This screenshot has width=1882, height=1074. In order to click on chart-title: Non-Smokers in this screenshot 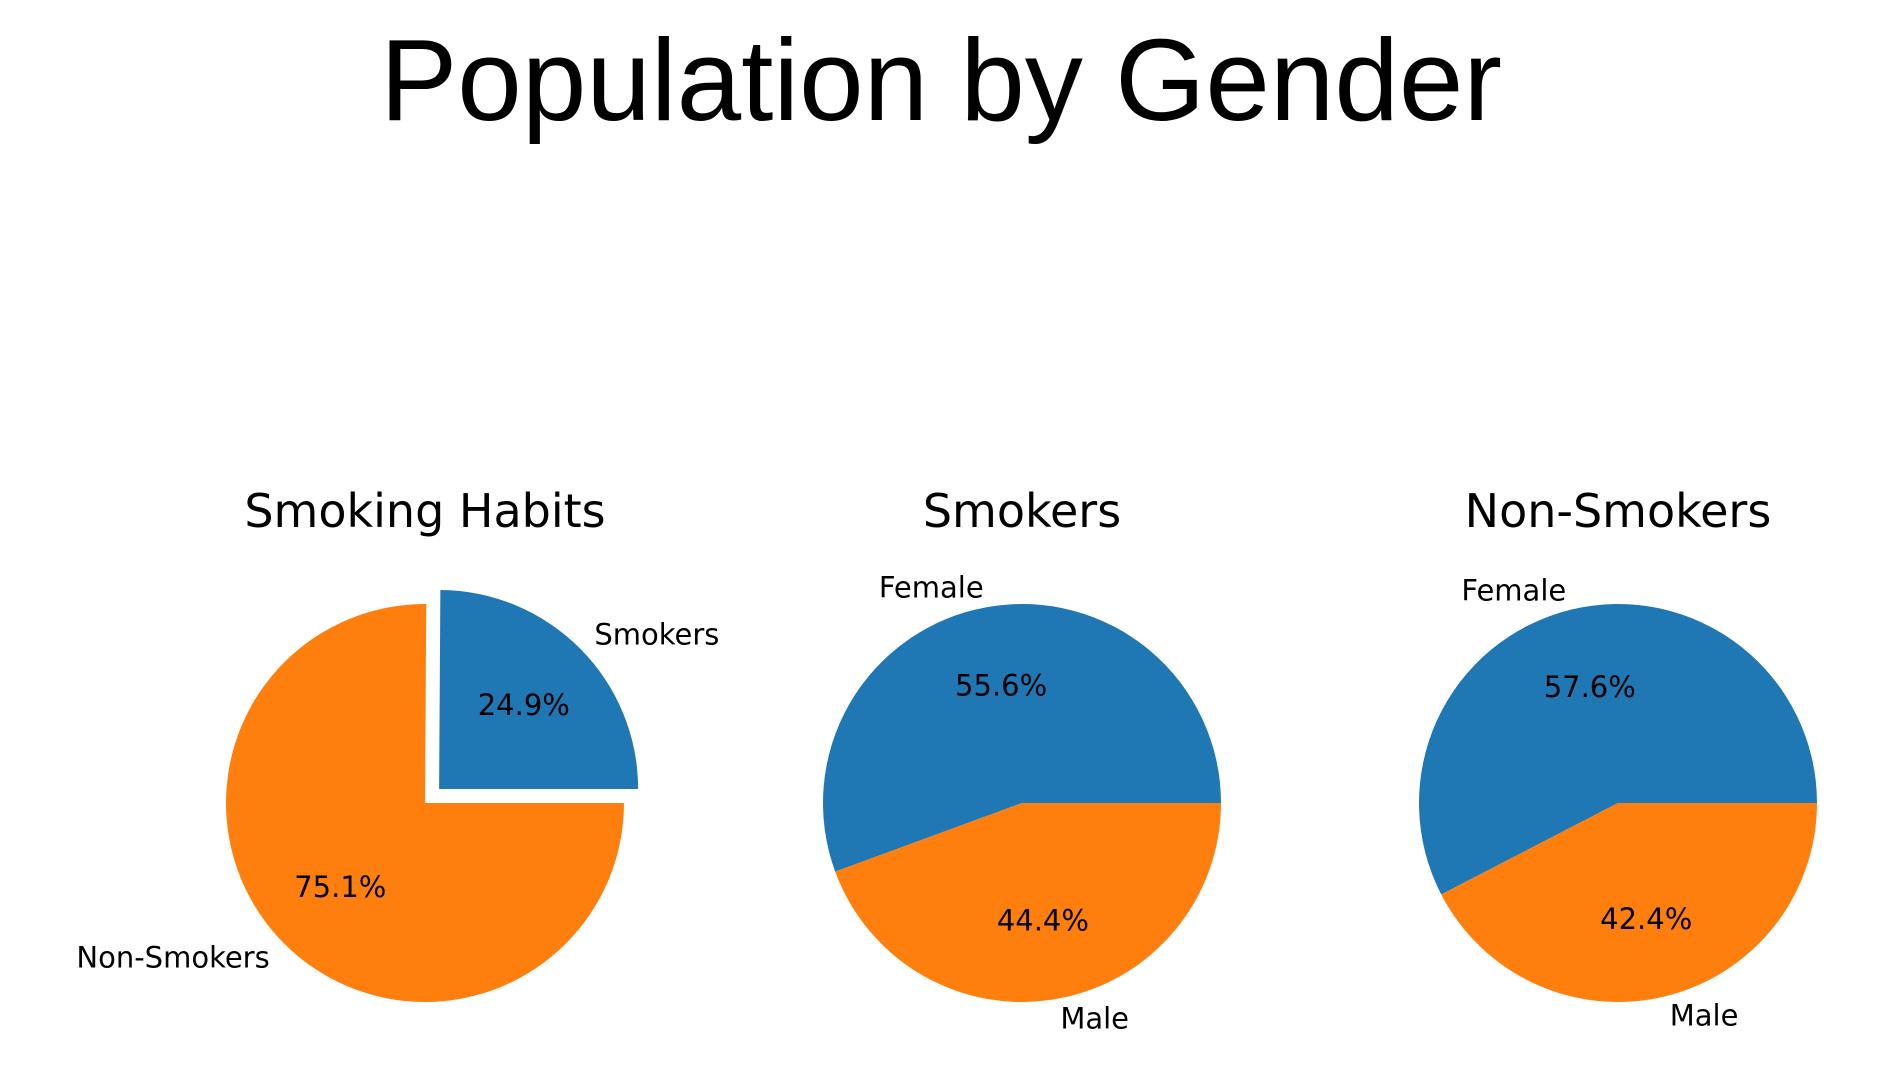, I will do `click(1618, 511)`.